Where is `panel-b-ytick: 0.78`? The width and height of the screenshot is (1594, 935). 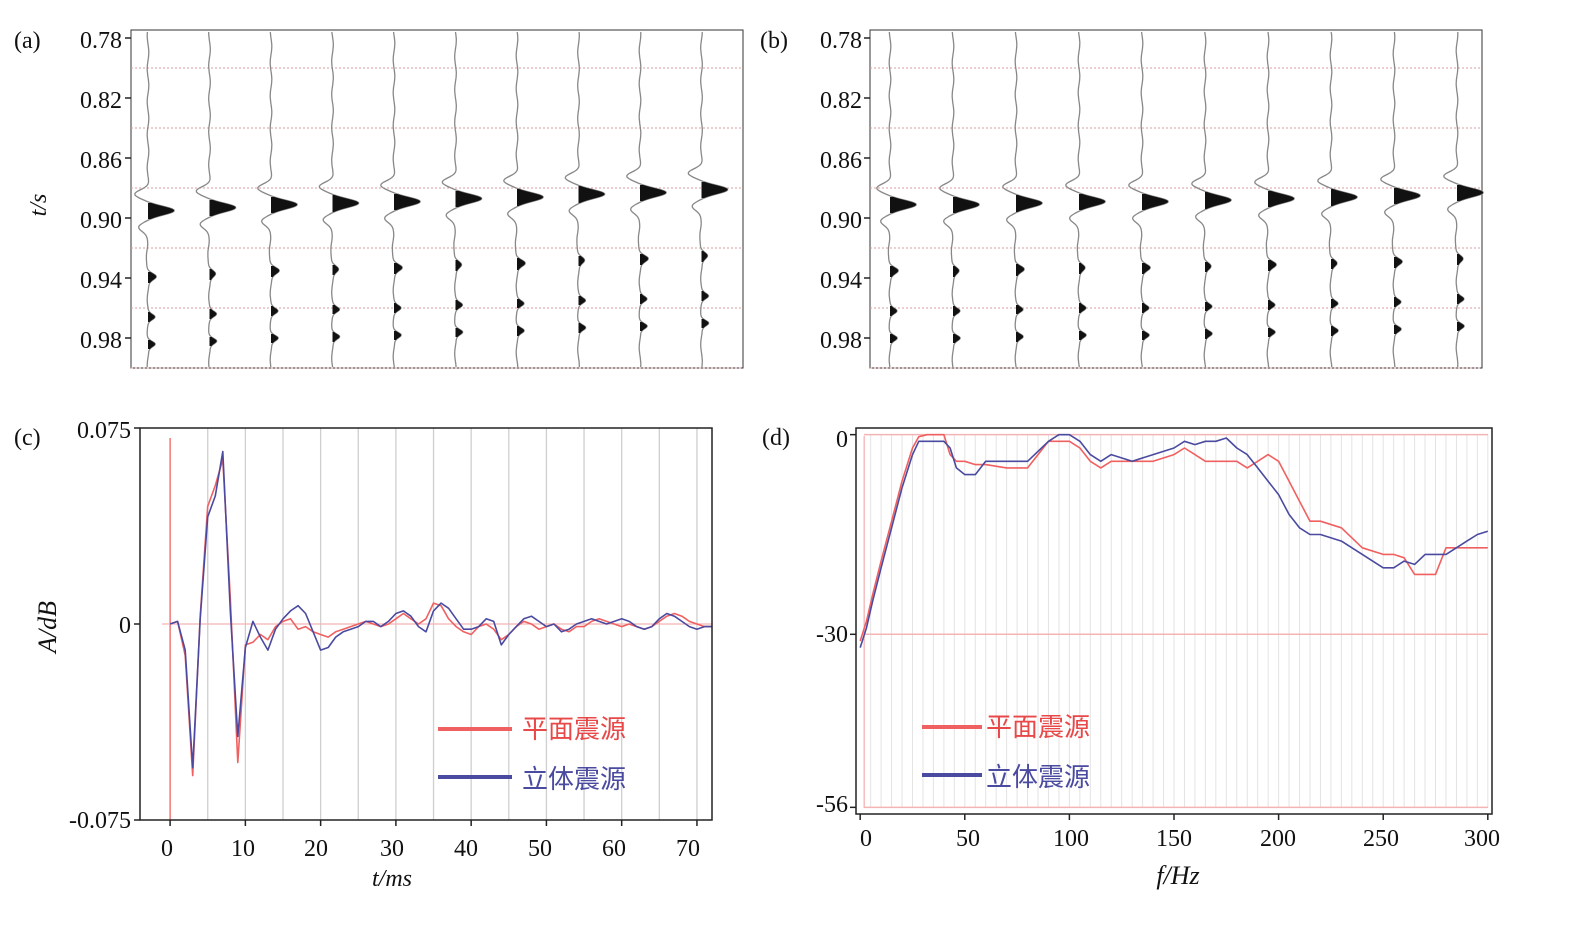 panel-b-ytick: 0.78 is located at coordinates (841, 41).